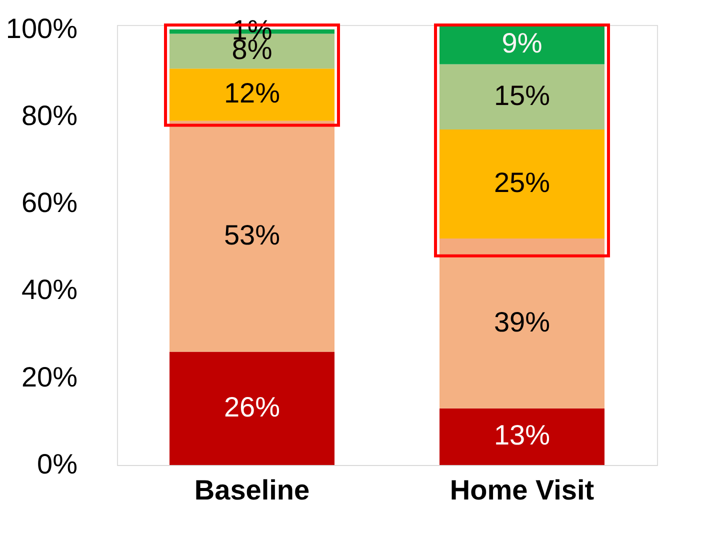  Describe the element at coordinates (522, 322) in the screenshot. I see `data-label: 39%` at that location.